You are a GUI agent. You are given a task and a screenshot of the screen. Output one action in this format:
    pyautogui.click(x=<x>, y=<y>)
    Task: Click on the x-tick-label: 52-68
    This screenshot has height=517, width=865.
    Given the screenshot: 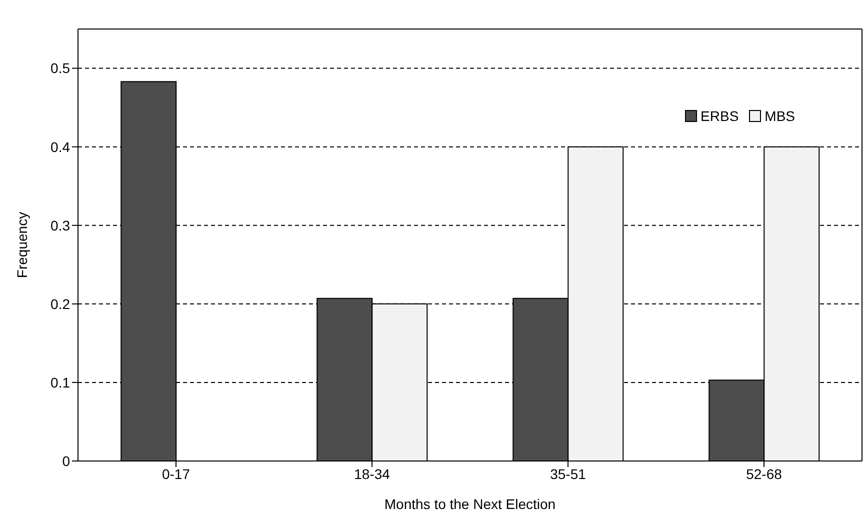 What is the action you would take?
    pyautogui.click(x=764, y=474)
    